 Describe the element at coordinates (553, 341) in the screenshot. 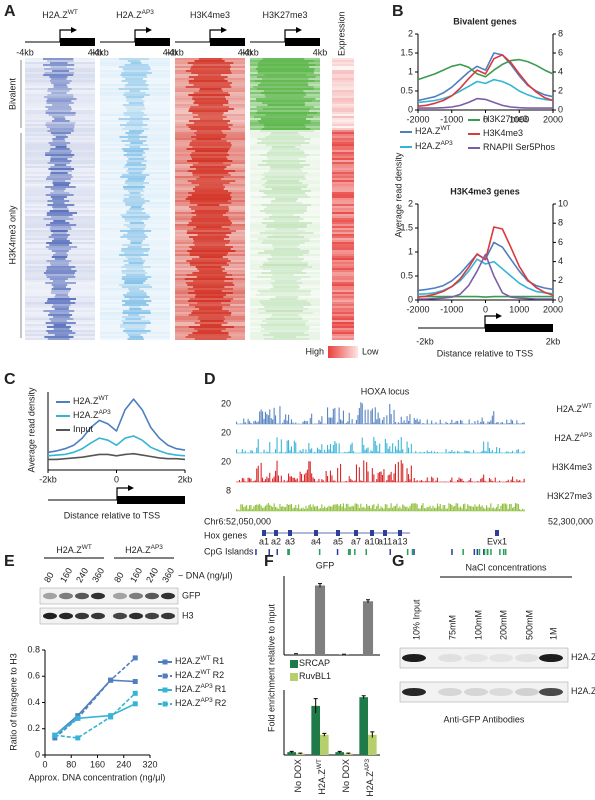

I see `tss-label: 2kb` at that location.